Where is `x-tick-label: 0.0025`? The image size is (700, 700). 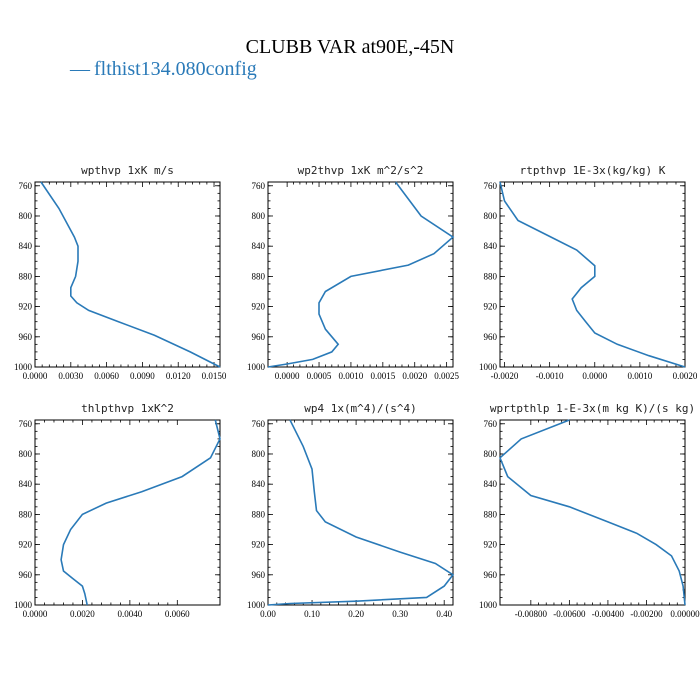 x-tick-label: 0.0025 is located at coordinates (446, 376).